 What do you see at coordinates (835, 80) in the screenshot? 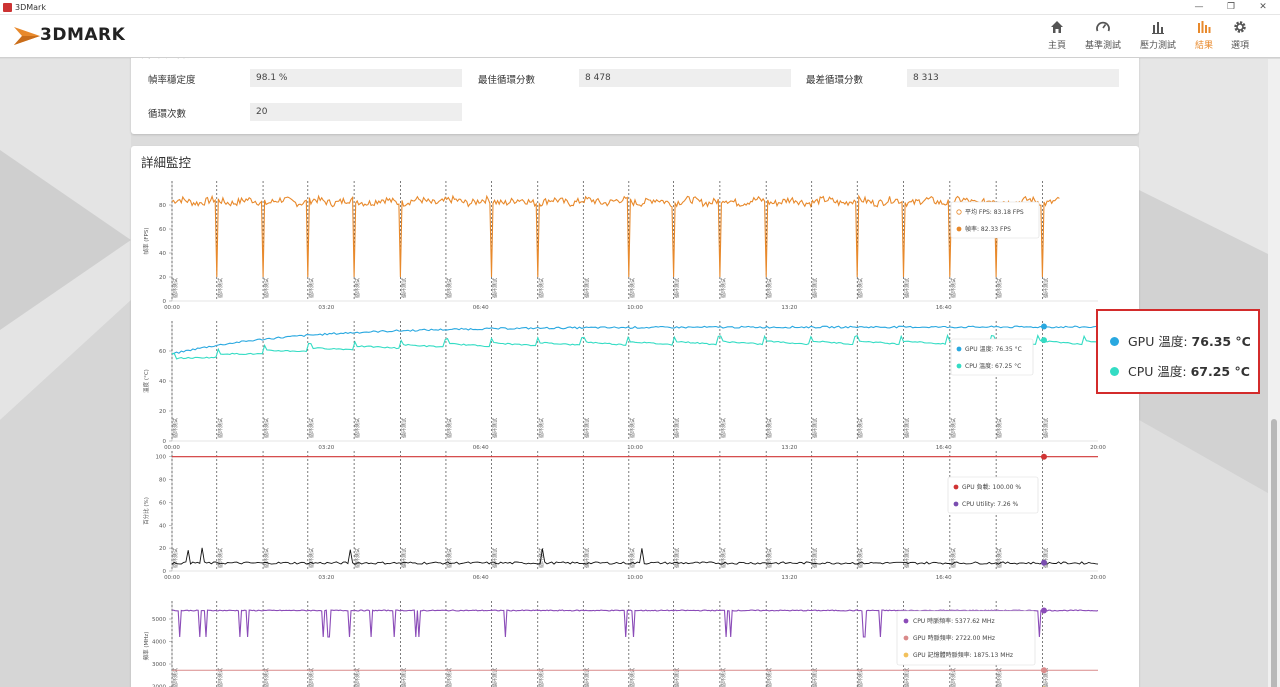
I see `stat-label-worst-loop: 最差循環分數` at bounding box center [835, 80].